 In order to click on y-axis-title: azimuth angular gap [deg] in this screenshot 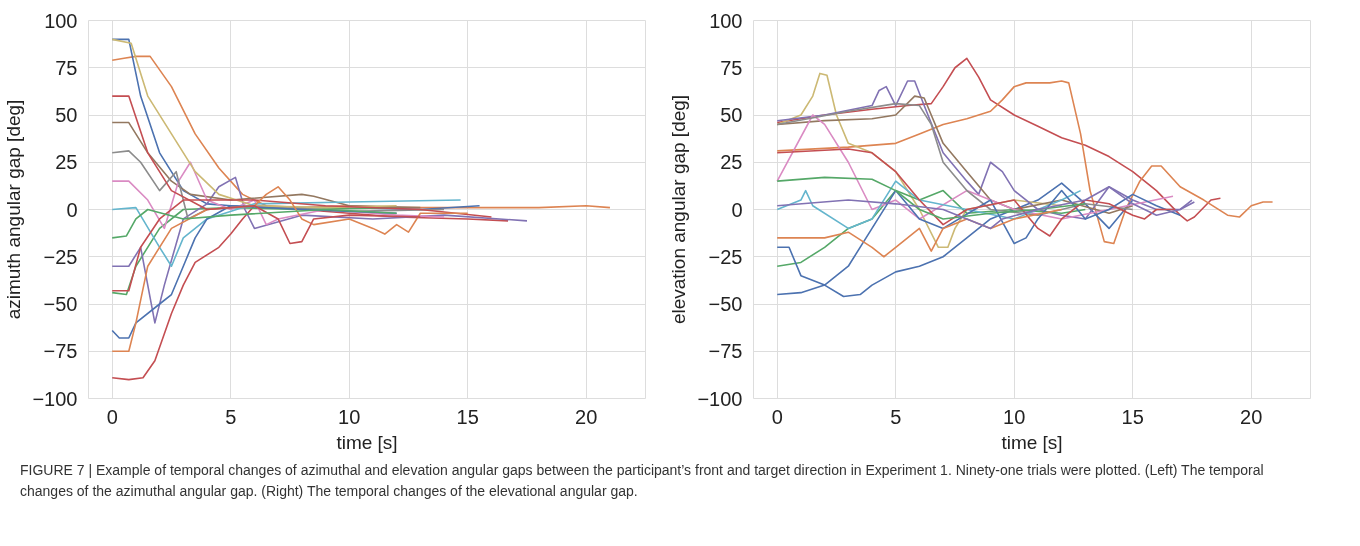, I will do `click(14, 209)`.